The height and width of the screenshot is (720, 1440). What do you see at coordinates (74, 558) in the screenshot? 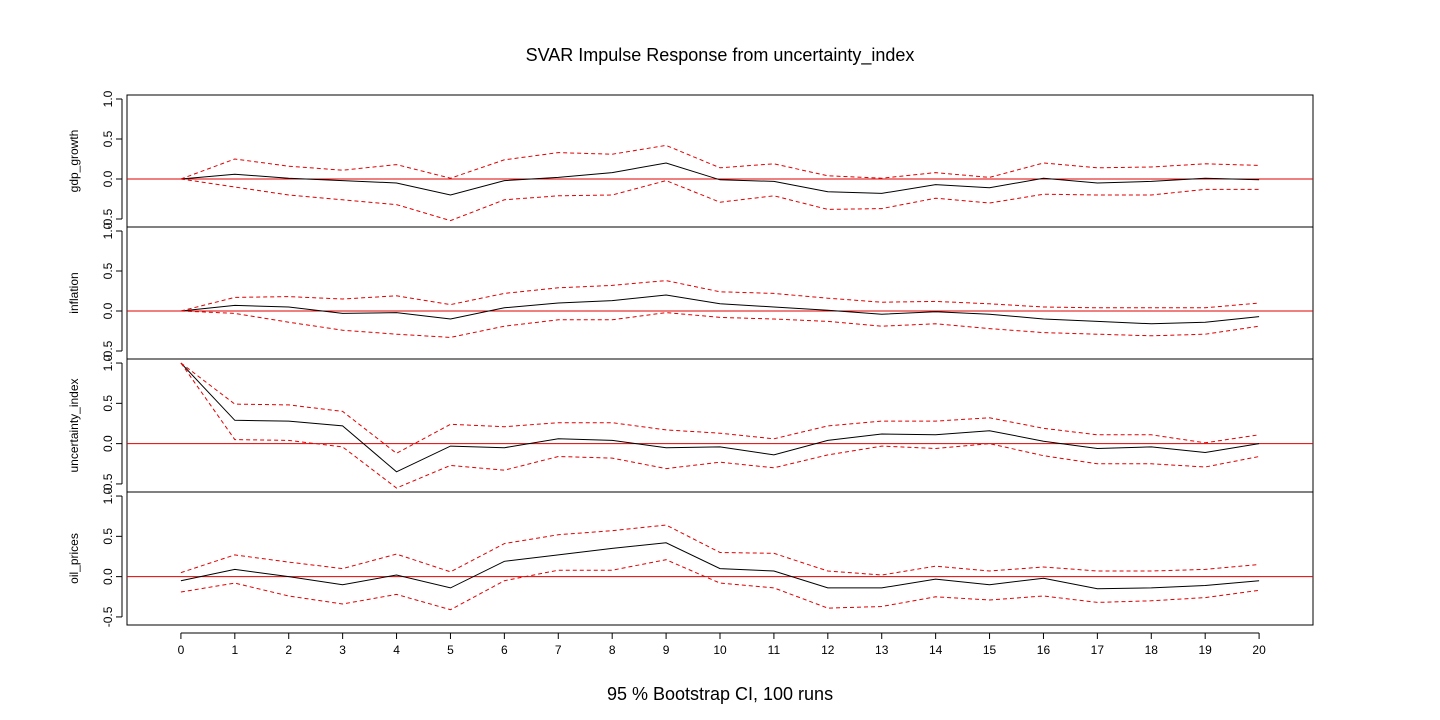
I see `panel-ylabel: oil_prices` at bounding box center [74, 558].